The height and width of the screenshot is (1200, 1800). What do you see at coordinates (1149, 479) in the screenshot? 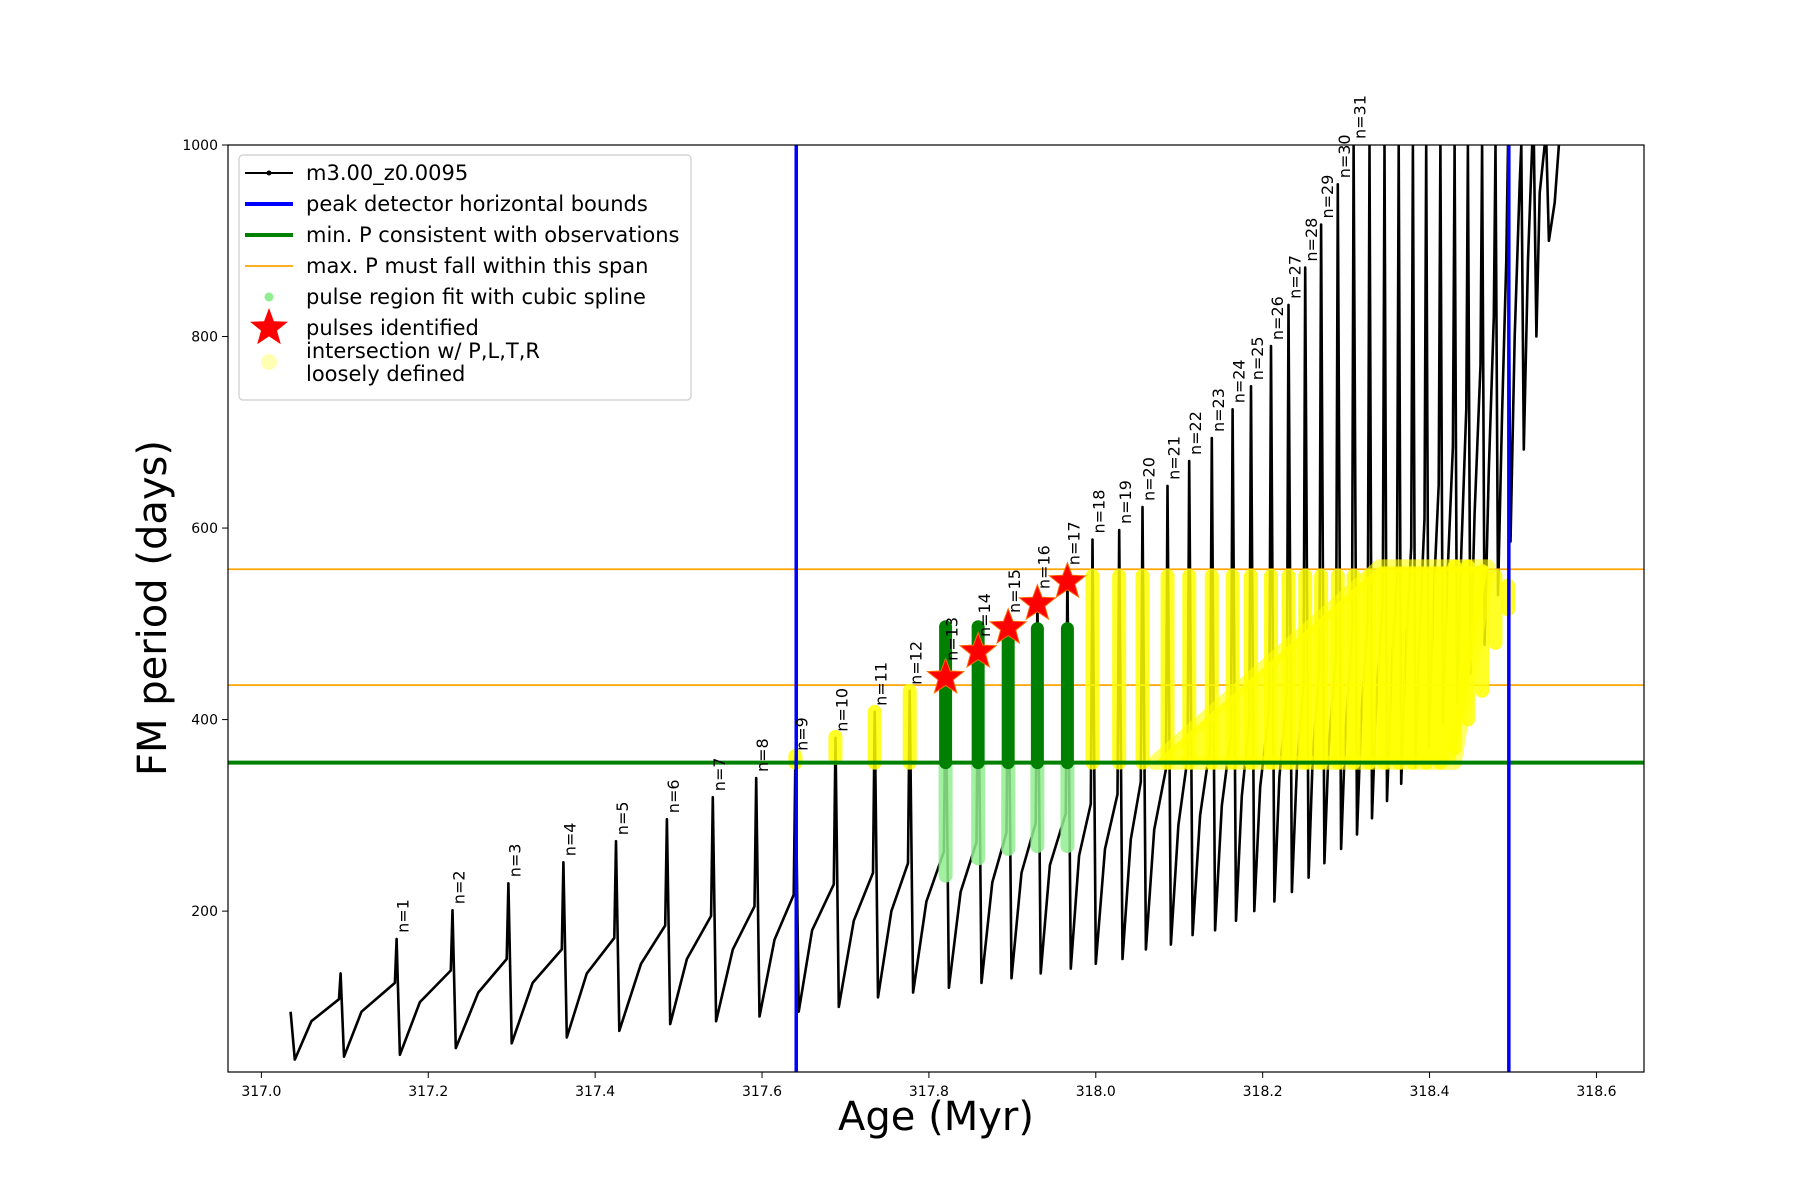
I see `pulse-label: n=20` at bounding box center [1149, 479].